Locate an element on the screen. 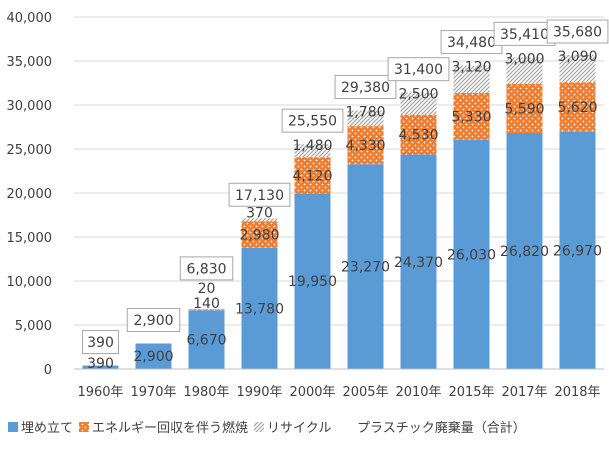 Image resolution: width=609 pixels, height=457 pixels. total-label: 31,400 is located at coordinates (418, 70).